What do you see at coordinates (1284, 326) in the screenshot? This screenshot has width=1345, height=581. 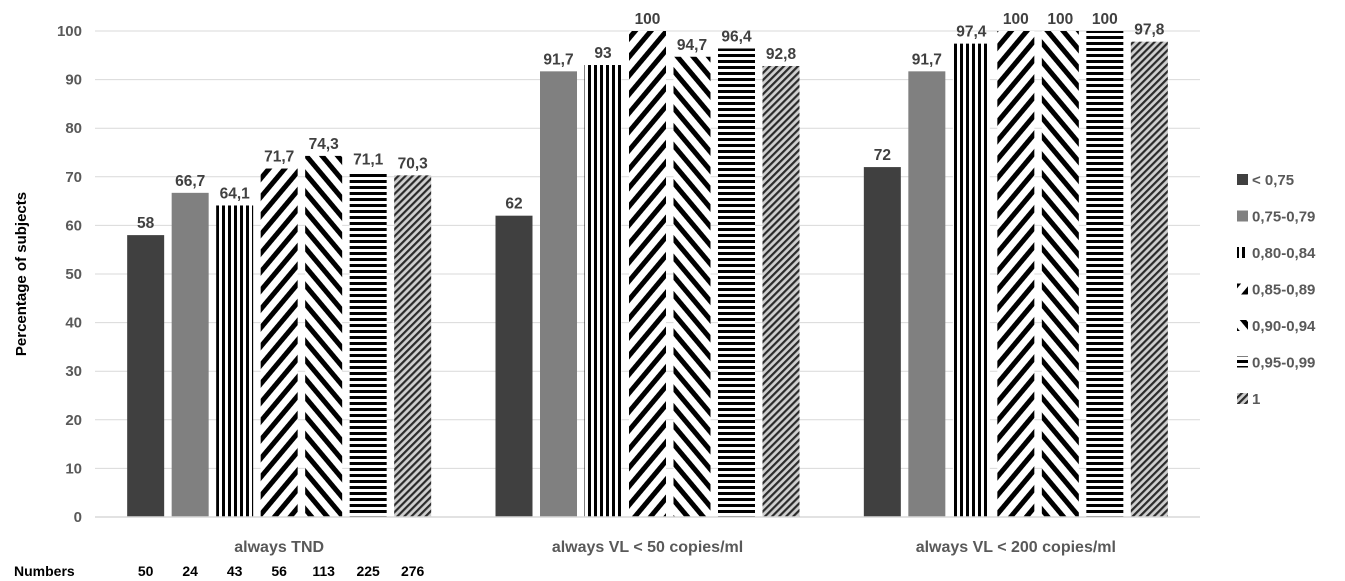 I see `legend-label: 0,90-0,94` at bounding box center [1284, 326].